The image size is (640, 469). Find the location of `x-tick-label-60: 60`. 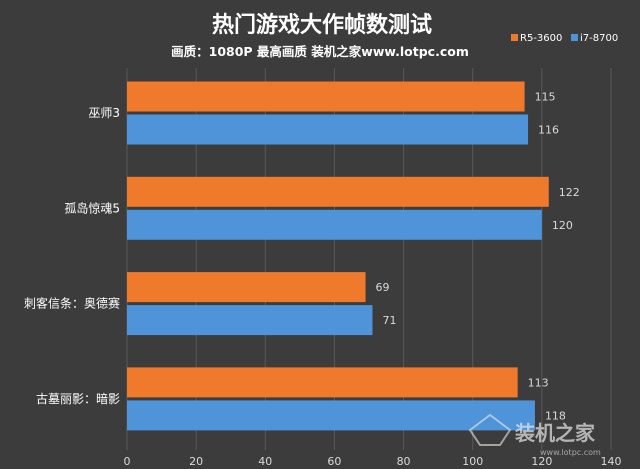

x-tick-label-60: 60 is located at coordinates (334, 461).